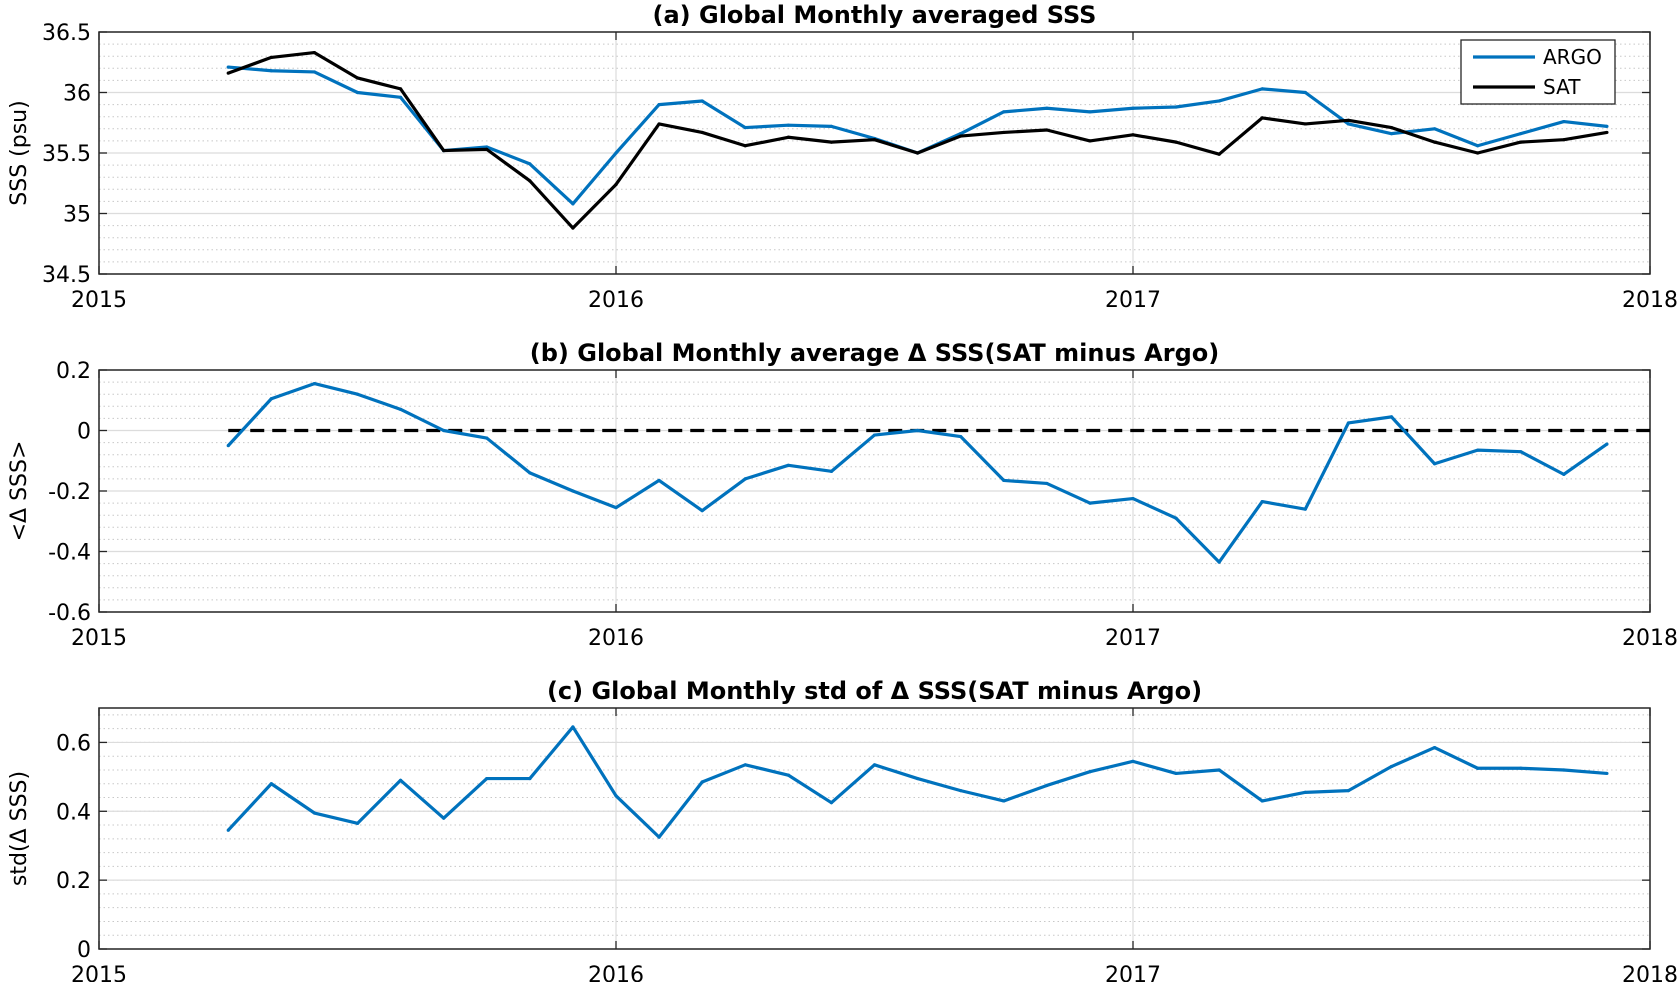  I want to click on x-tick-label: 2018, so click(1650, 300).